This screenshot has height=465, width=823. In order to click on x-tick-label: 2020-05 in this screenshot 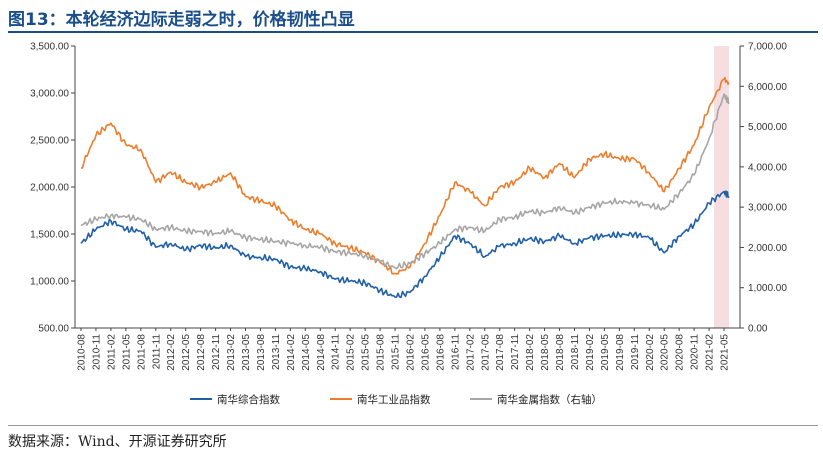, I will do `click(665, 352)`.